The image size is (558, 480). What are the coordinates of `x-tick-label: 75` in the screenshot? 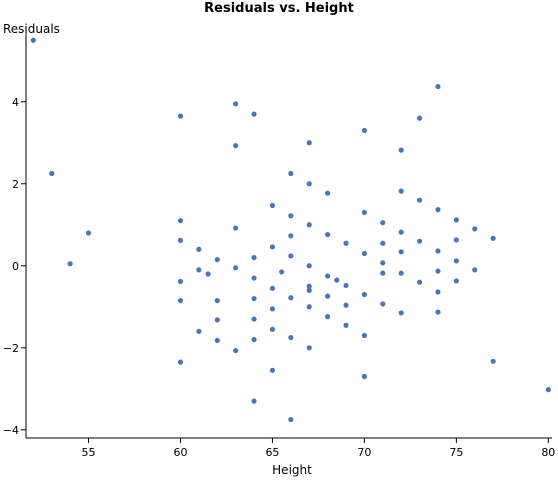 It's located at (456, 452).